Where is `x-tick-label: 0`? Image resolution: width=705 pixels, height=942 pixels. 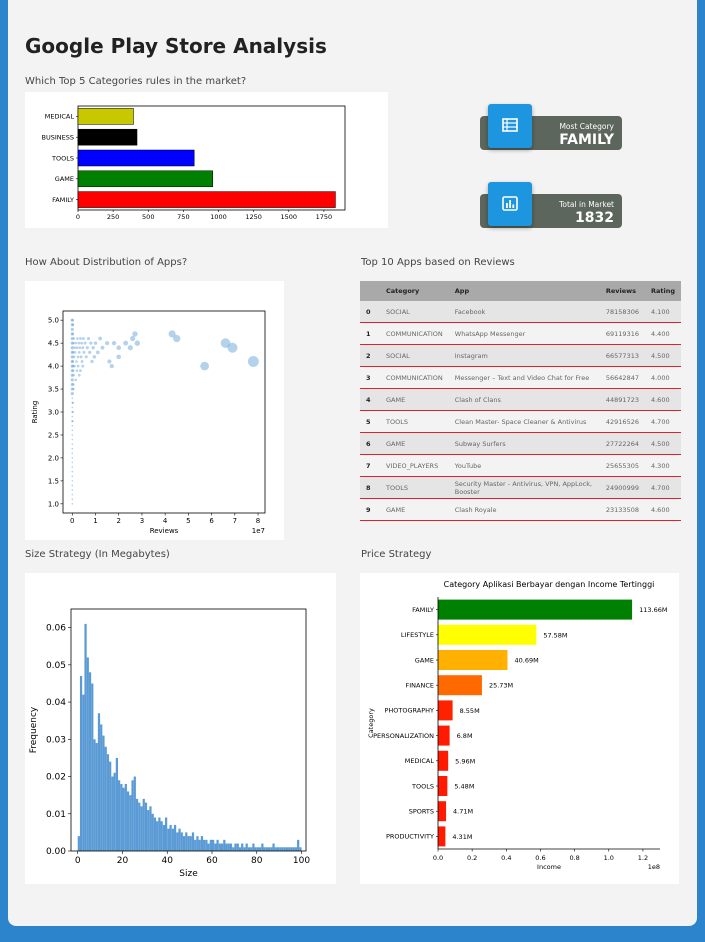
x-tick-label: 0 is located at coordinates (78, 861).